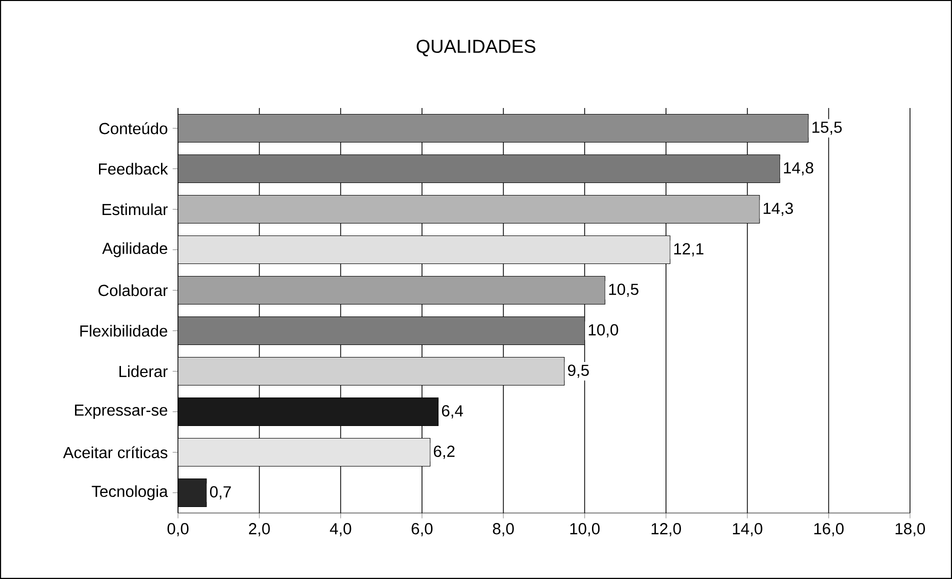  I want to click on y-tick-label: Feedback, so click(133, 168).